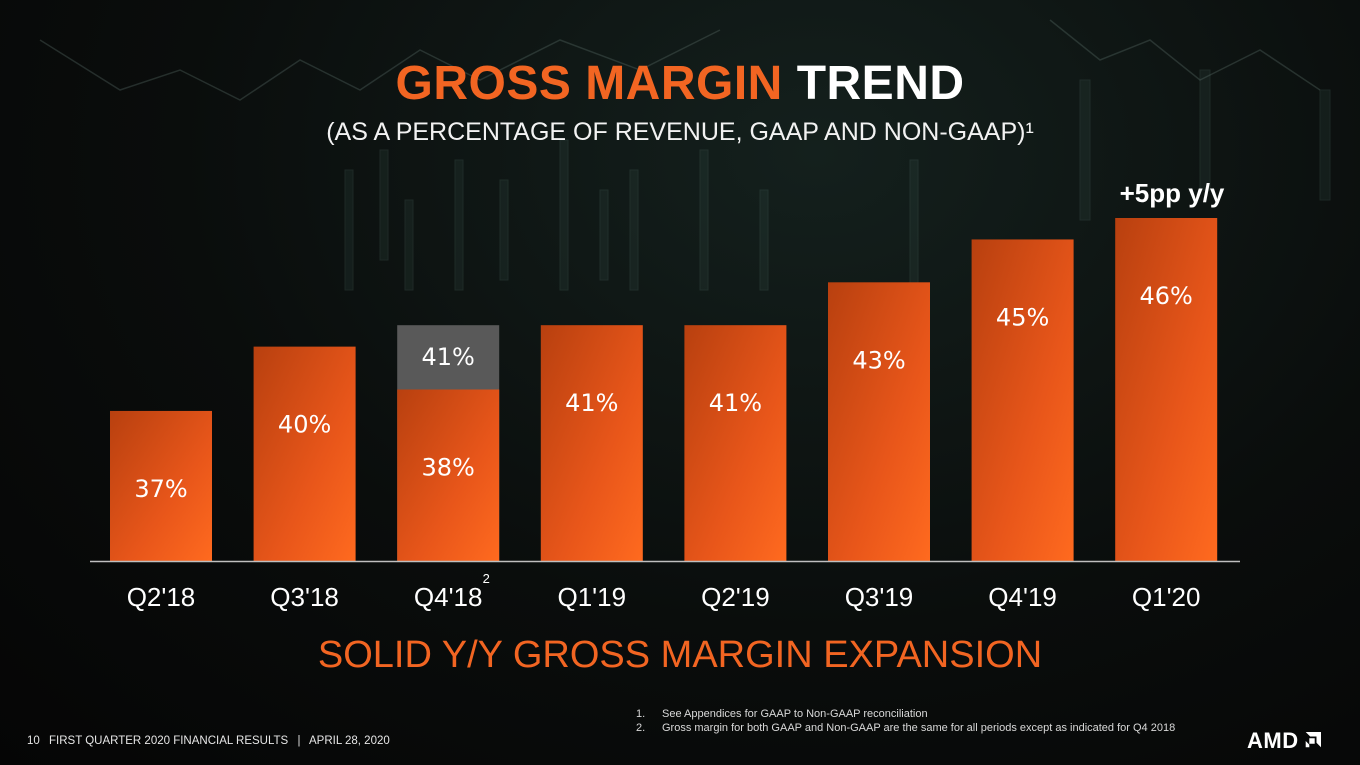 This screenshot has height=765, width=1360. I want to click on footer-date: APRIL 28, 2020, so click(349, 741).